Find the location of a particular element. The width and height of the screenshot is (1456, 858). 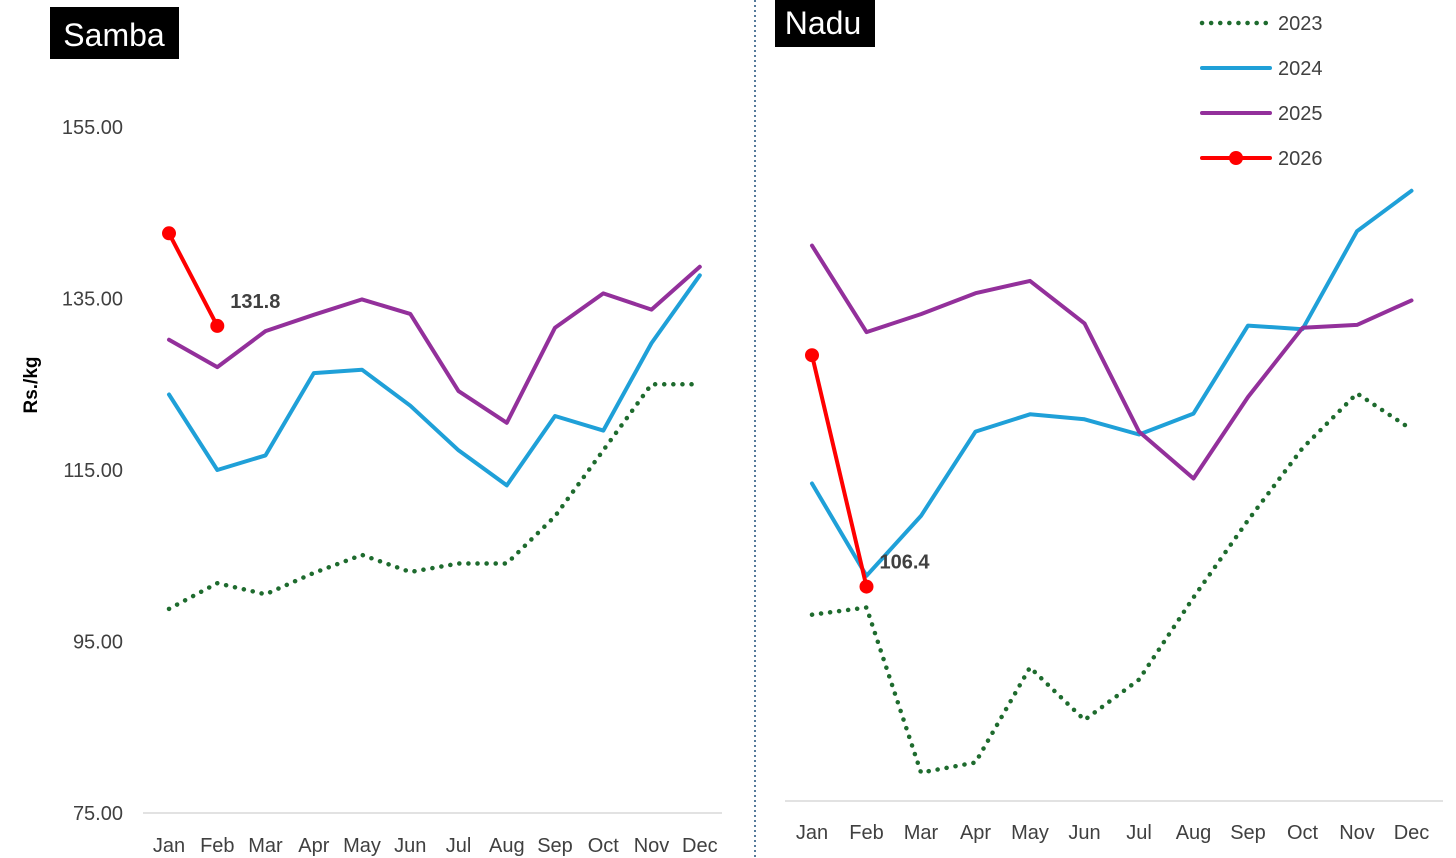

nadu-series-2026-line is located at coordinates (839, 471).